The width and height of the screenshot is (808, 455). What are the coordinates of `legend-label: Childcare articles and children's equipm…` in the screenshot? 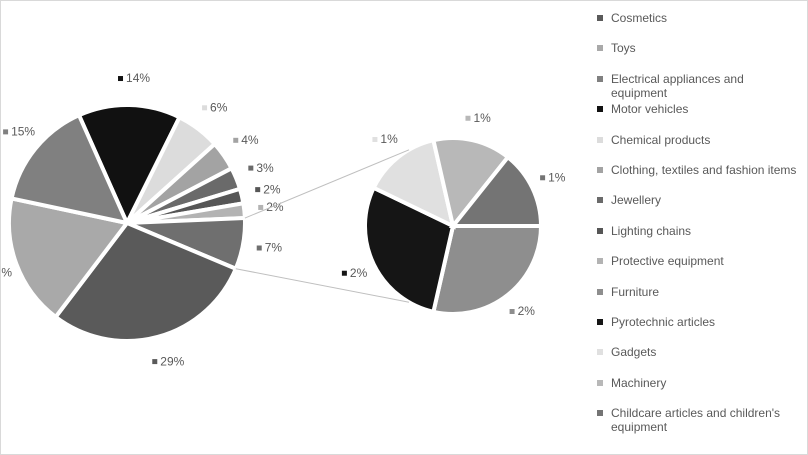 It's located at (696, 420).